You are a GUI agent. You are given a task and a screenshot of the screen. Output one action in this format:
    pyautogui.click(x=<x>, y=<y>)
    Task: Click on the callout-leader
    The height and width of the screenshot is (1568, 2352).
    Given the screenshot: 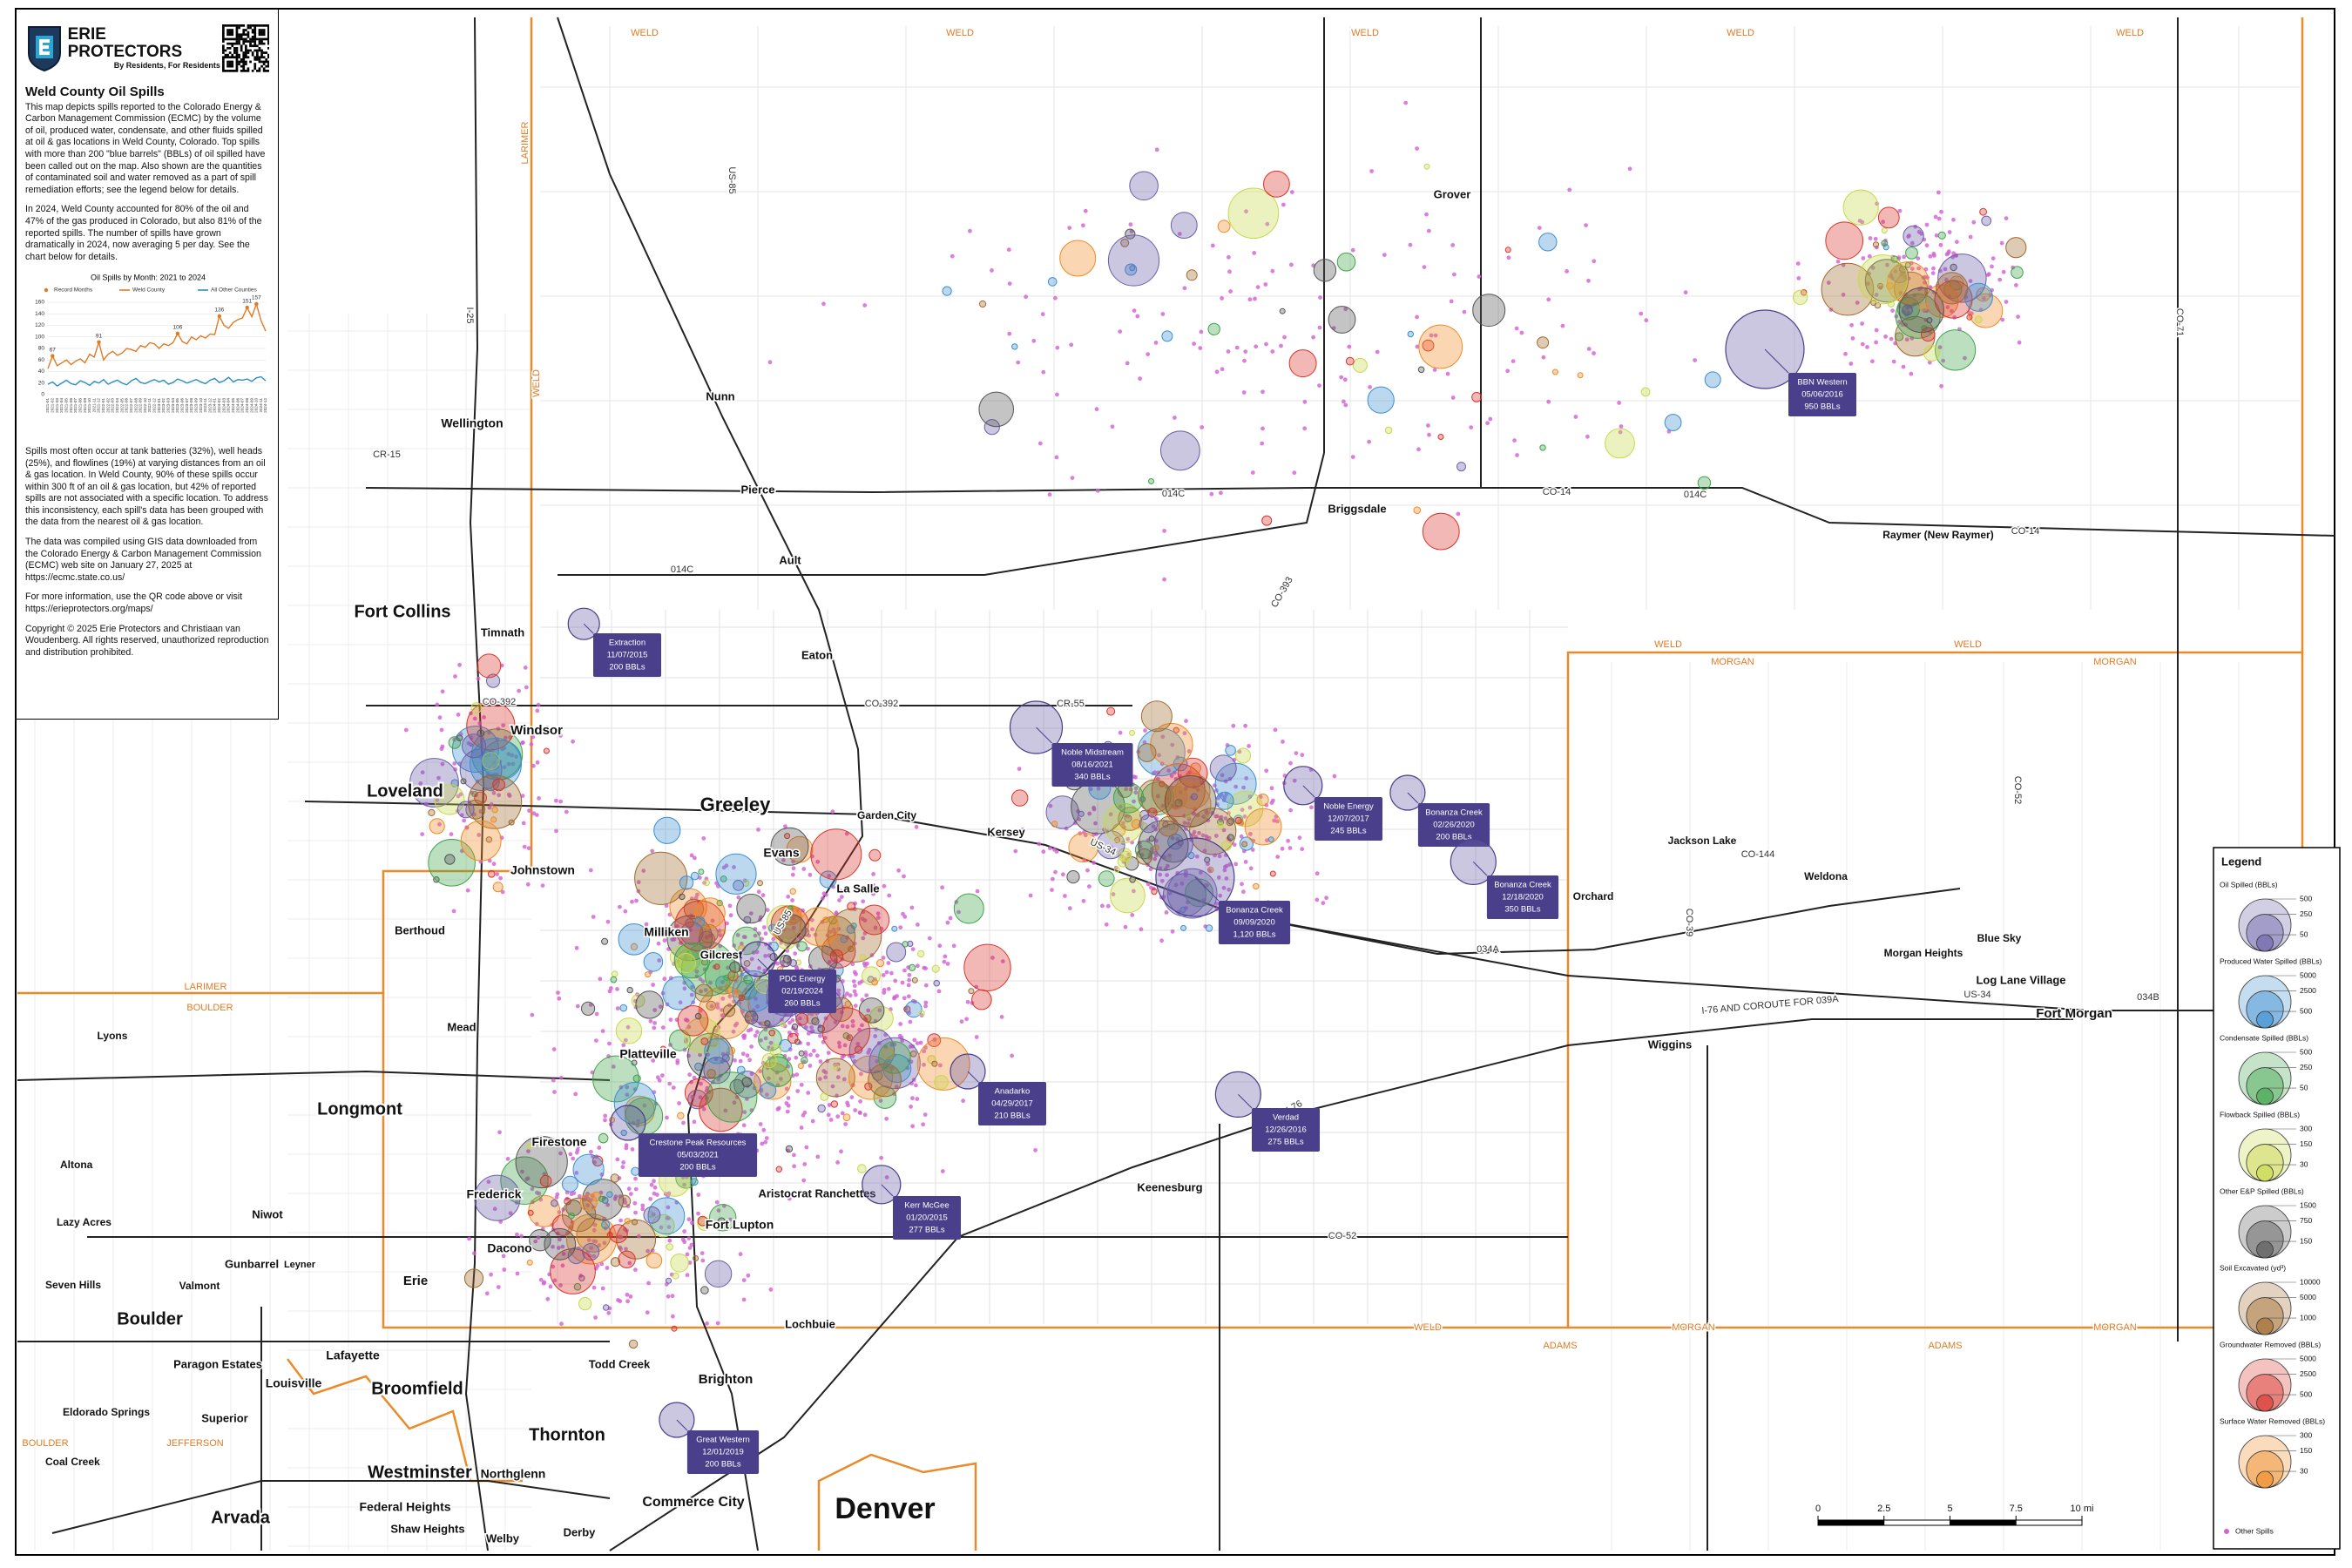 What is the action you would take?
    pyautogui.click(x=682, y=1425)
    